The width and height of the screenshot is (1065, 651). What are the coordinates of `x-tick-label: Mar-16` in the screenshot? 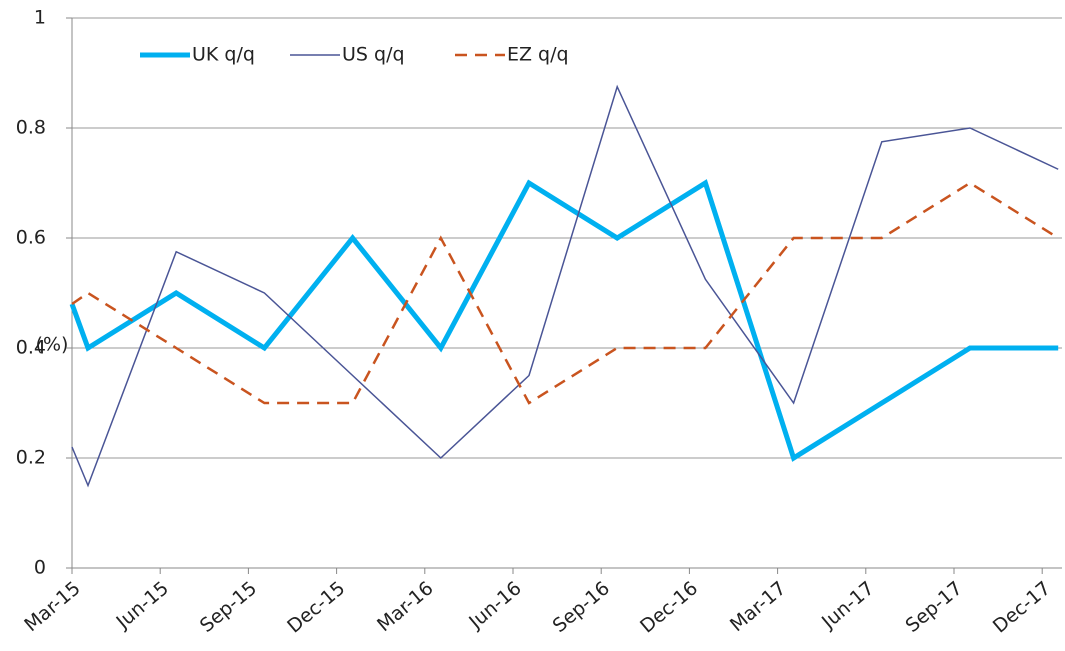 It's located at (405, 606).